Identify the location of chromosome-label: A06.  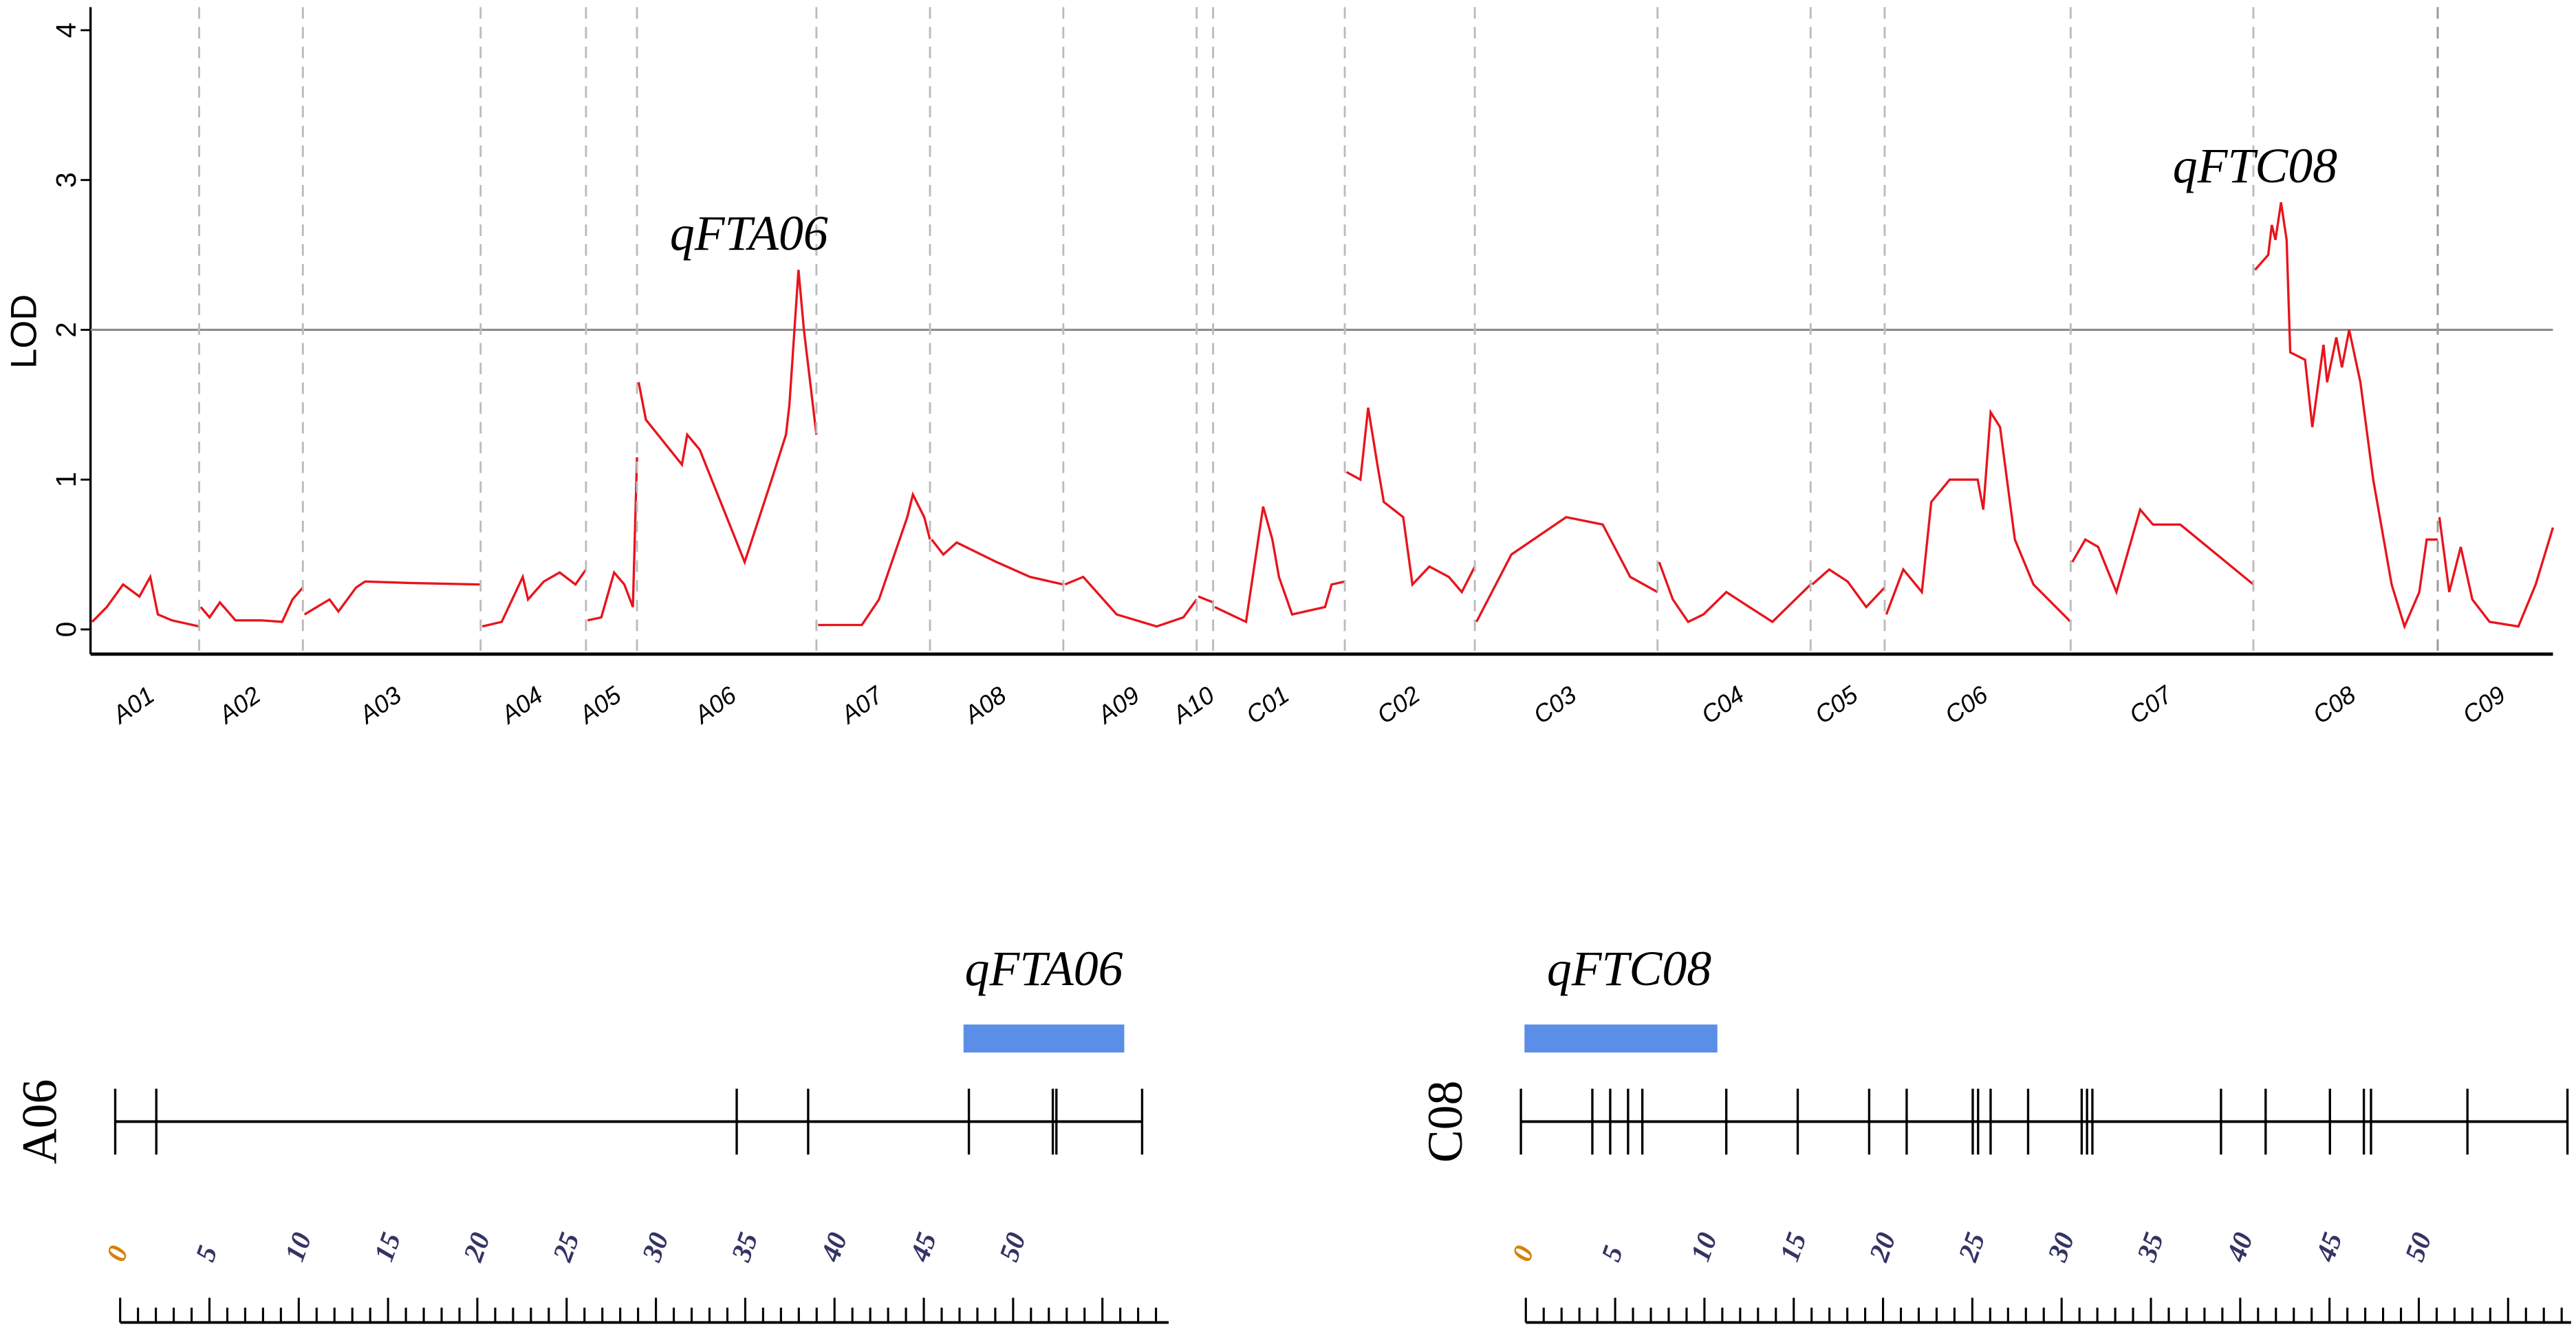
(715, 705).